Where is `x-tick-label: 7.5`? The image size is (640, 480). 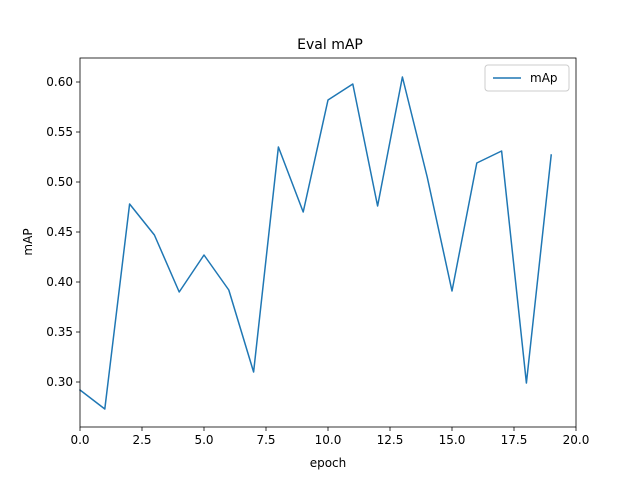 x-tick-label: 7.5 is located at coordinates (265, 440).